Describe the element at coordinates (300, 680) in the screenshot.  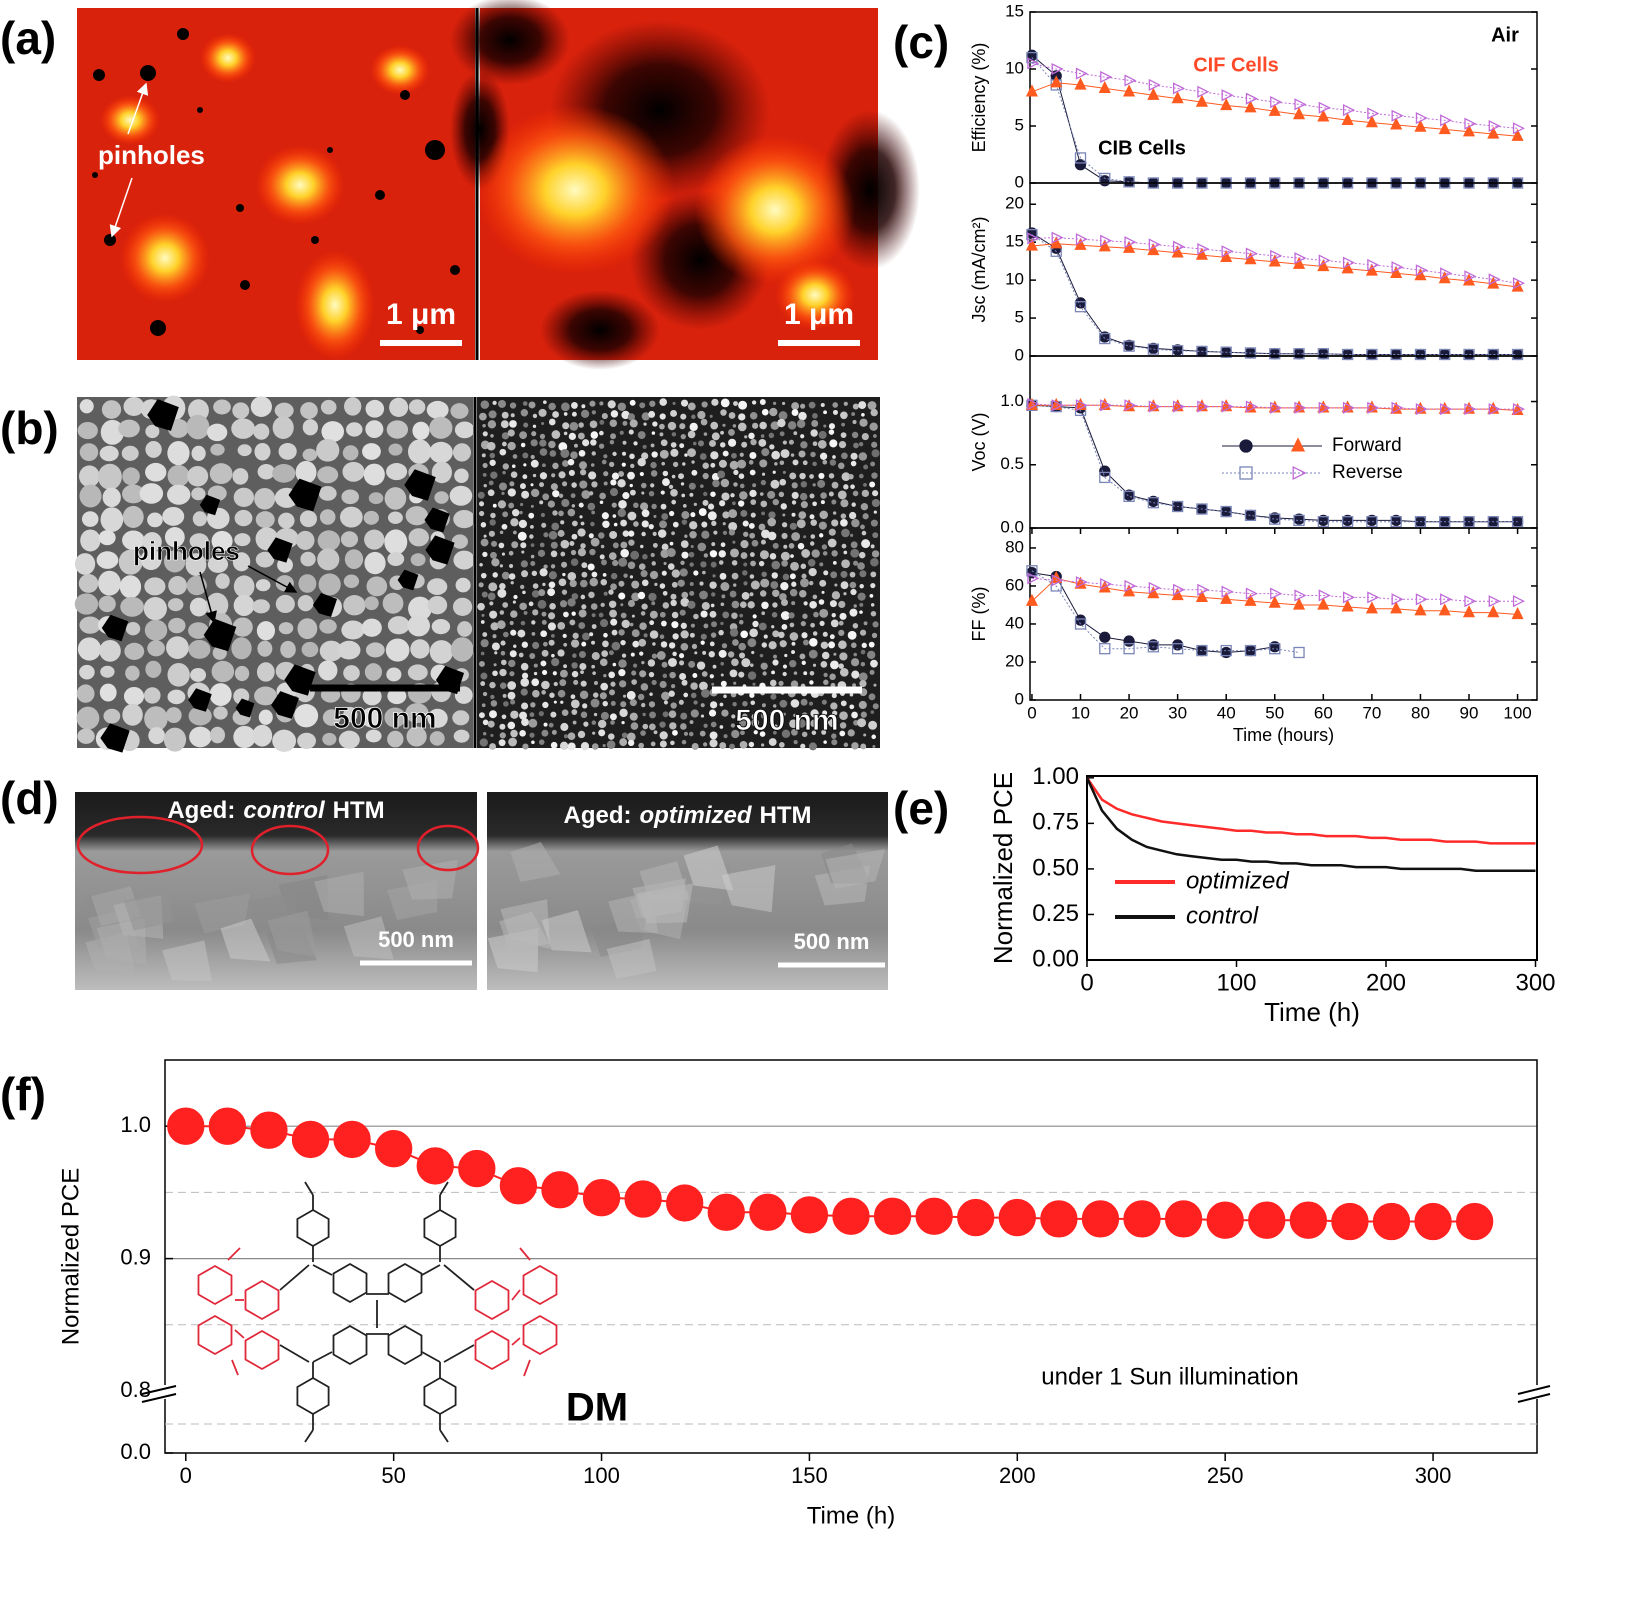
I see `pinhole` at that location.